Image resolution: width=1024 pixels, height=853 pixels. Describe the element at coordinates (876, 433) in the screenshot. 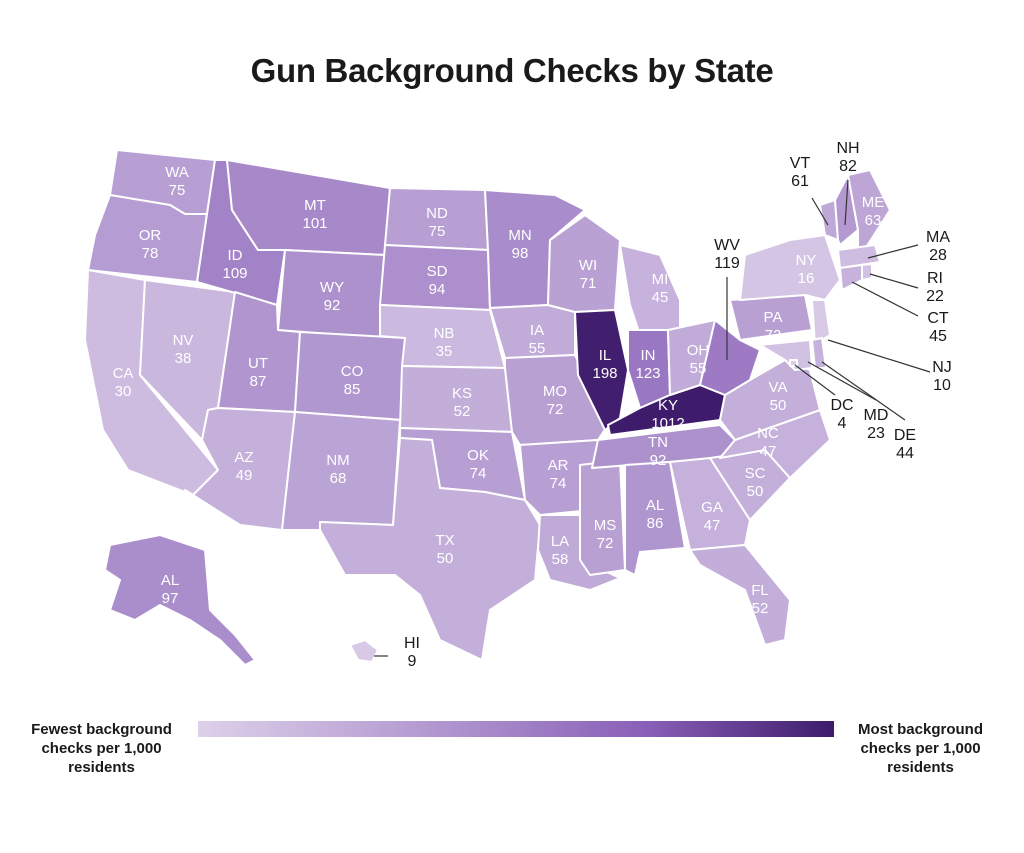

I see `state-value-maryland: 23` at that location.